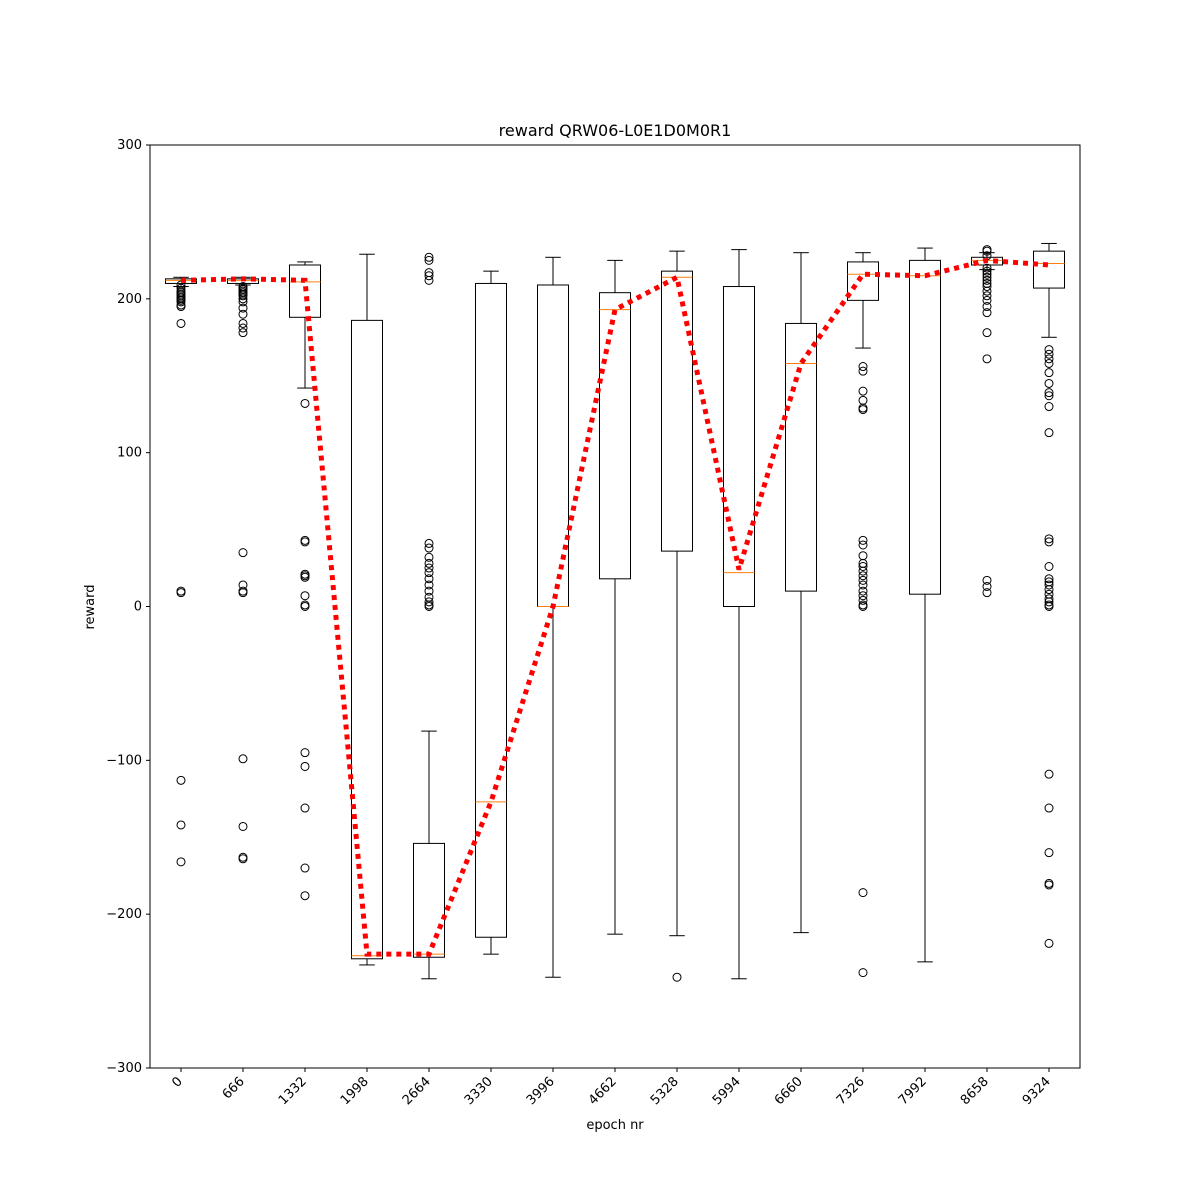 Image resolution: width=1200 pixels, height=1200 pixels. I want to click on y-tick-label: 300, so click(129, 145).